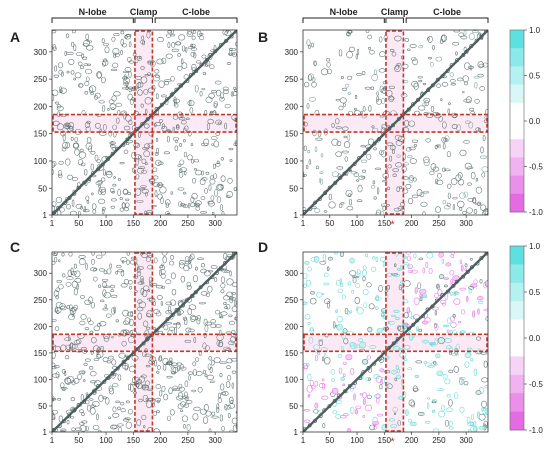  I want to click on colorbar-tick-label: 0.0, so click(535, 121).